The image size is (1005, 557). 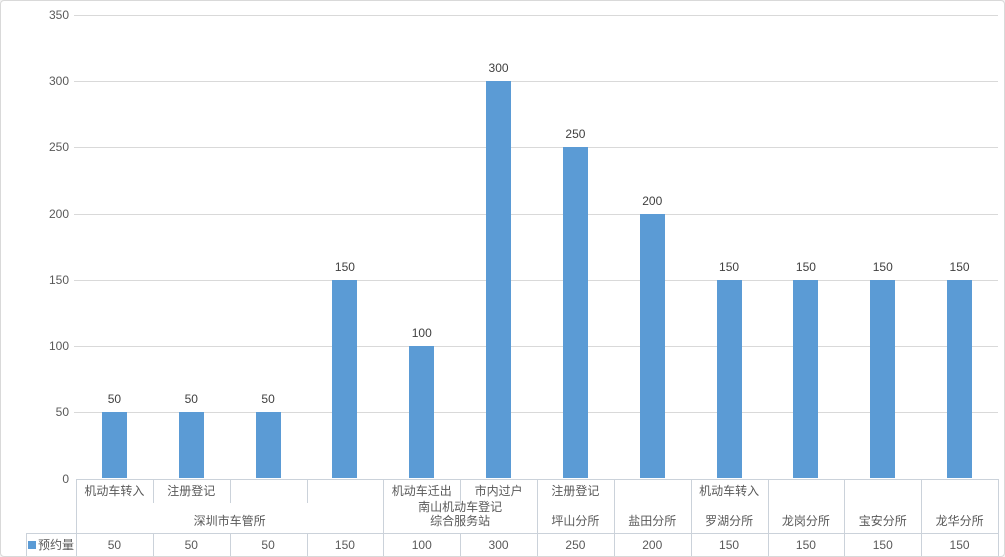 I want to click on bar-value-label: 250, so click(x=575, y=134).